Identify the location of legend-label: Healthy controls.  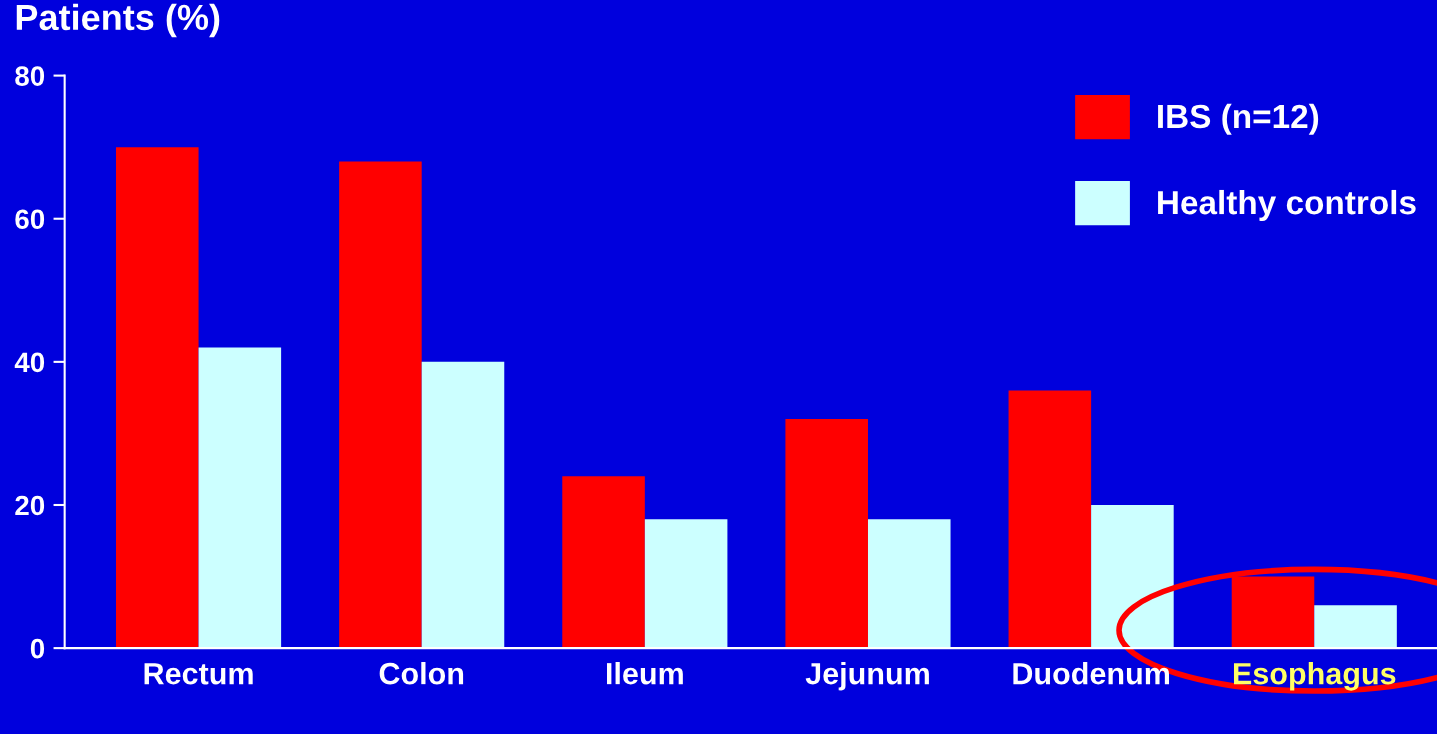
(1287, 205).